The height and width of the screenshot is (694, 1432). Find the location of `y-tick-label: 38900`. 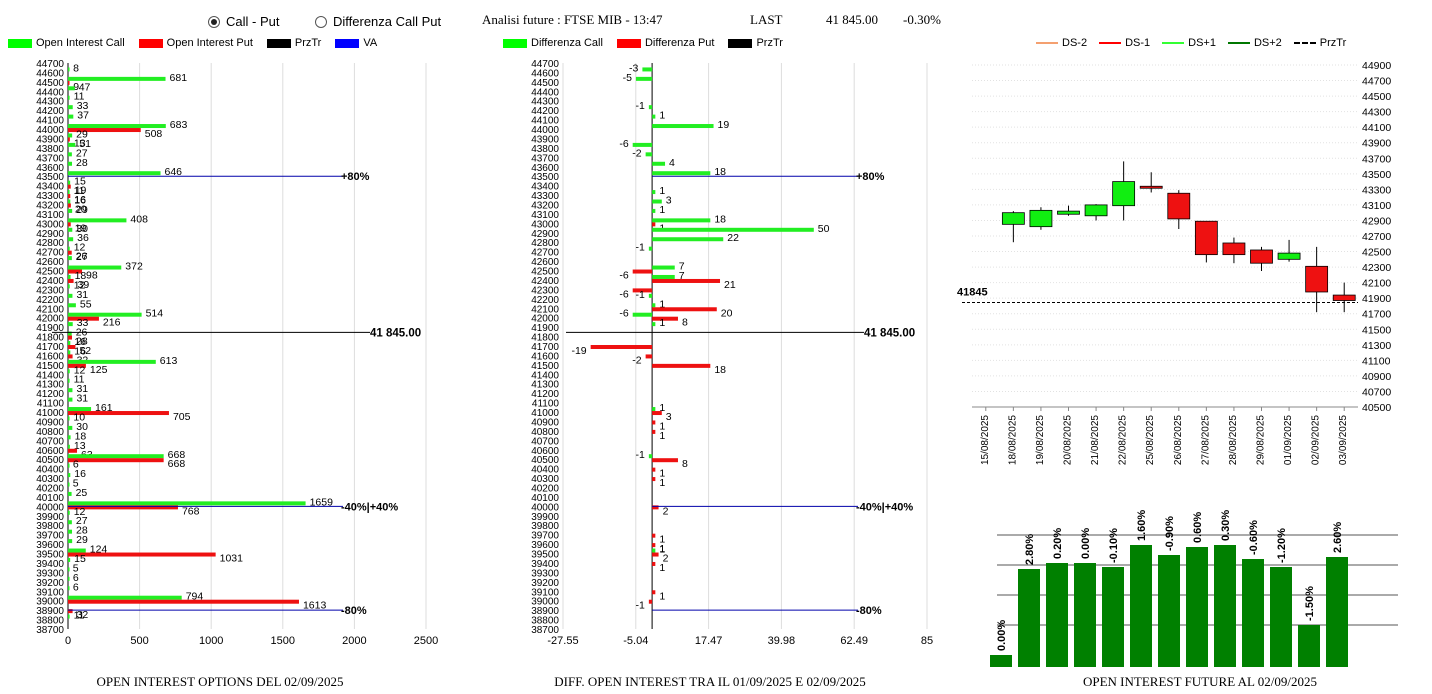

y-tick-label: 38900 is located at coordinates (50, 611).